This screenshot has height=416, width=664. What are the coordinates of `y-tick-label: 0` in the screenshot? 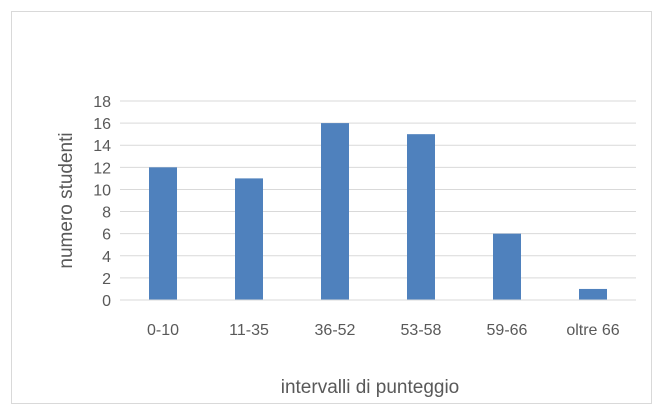 It's located at (106, 301).